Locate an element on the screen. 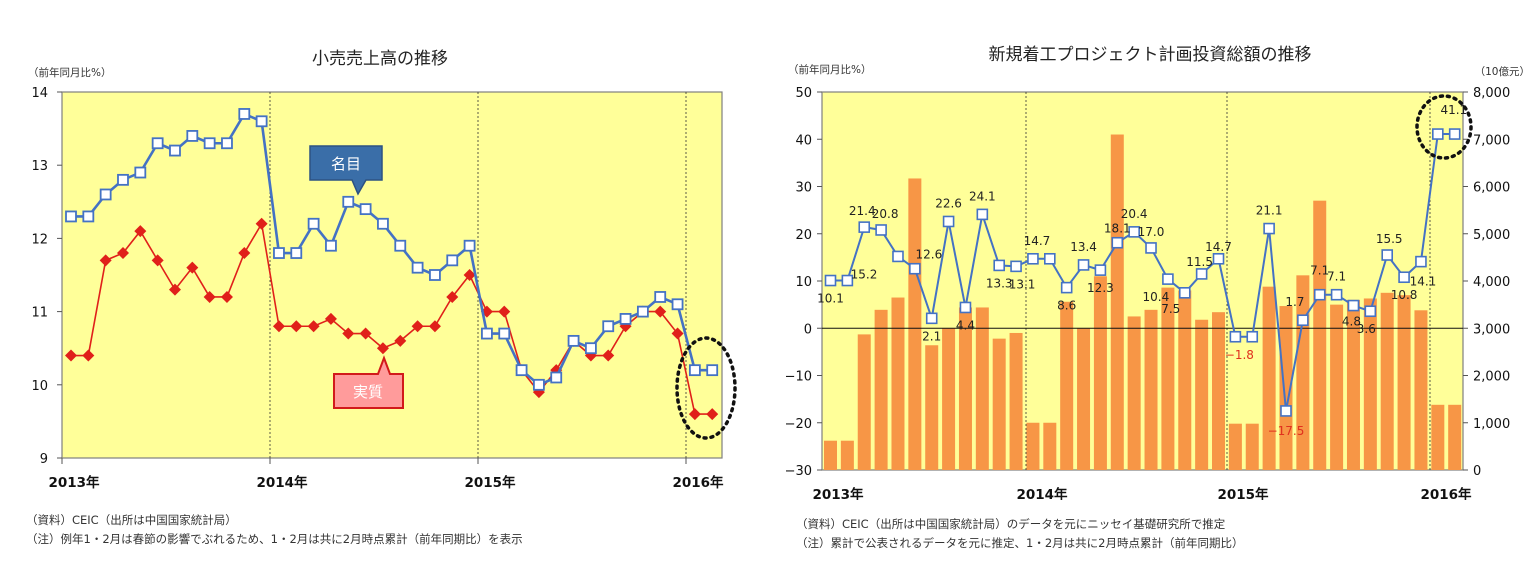 This screenshot has height=581, width=1540. chart-title: 新規着工プロジェクト計画投資総額の推移 is located at coordinates (1150, 55).